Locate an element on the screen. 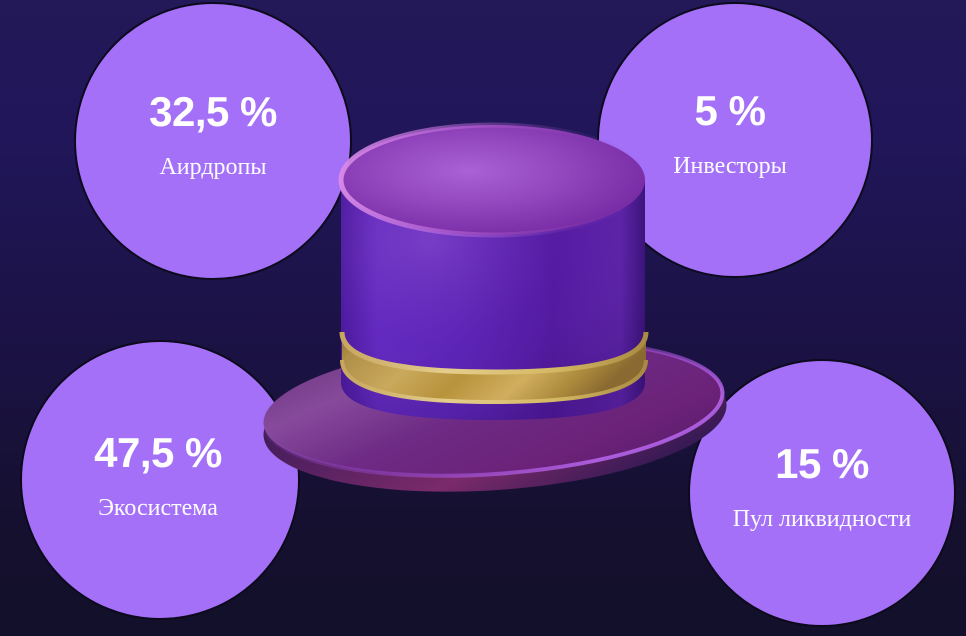 The width and height of the screenshot is (966, 636). liquidity-percent: 15 % is located at coordinates (822, 463).